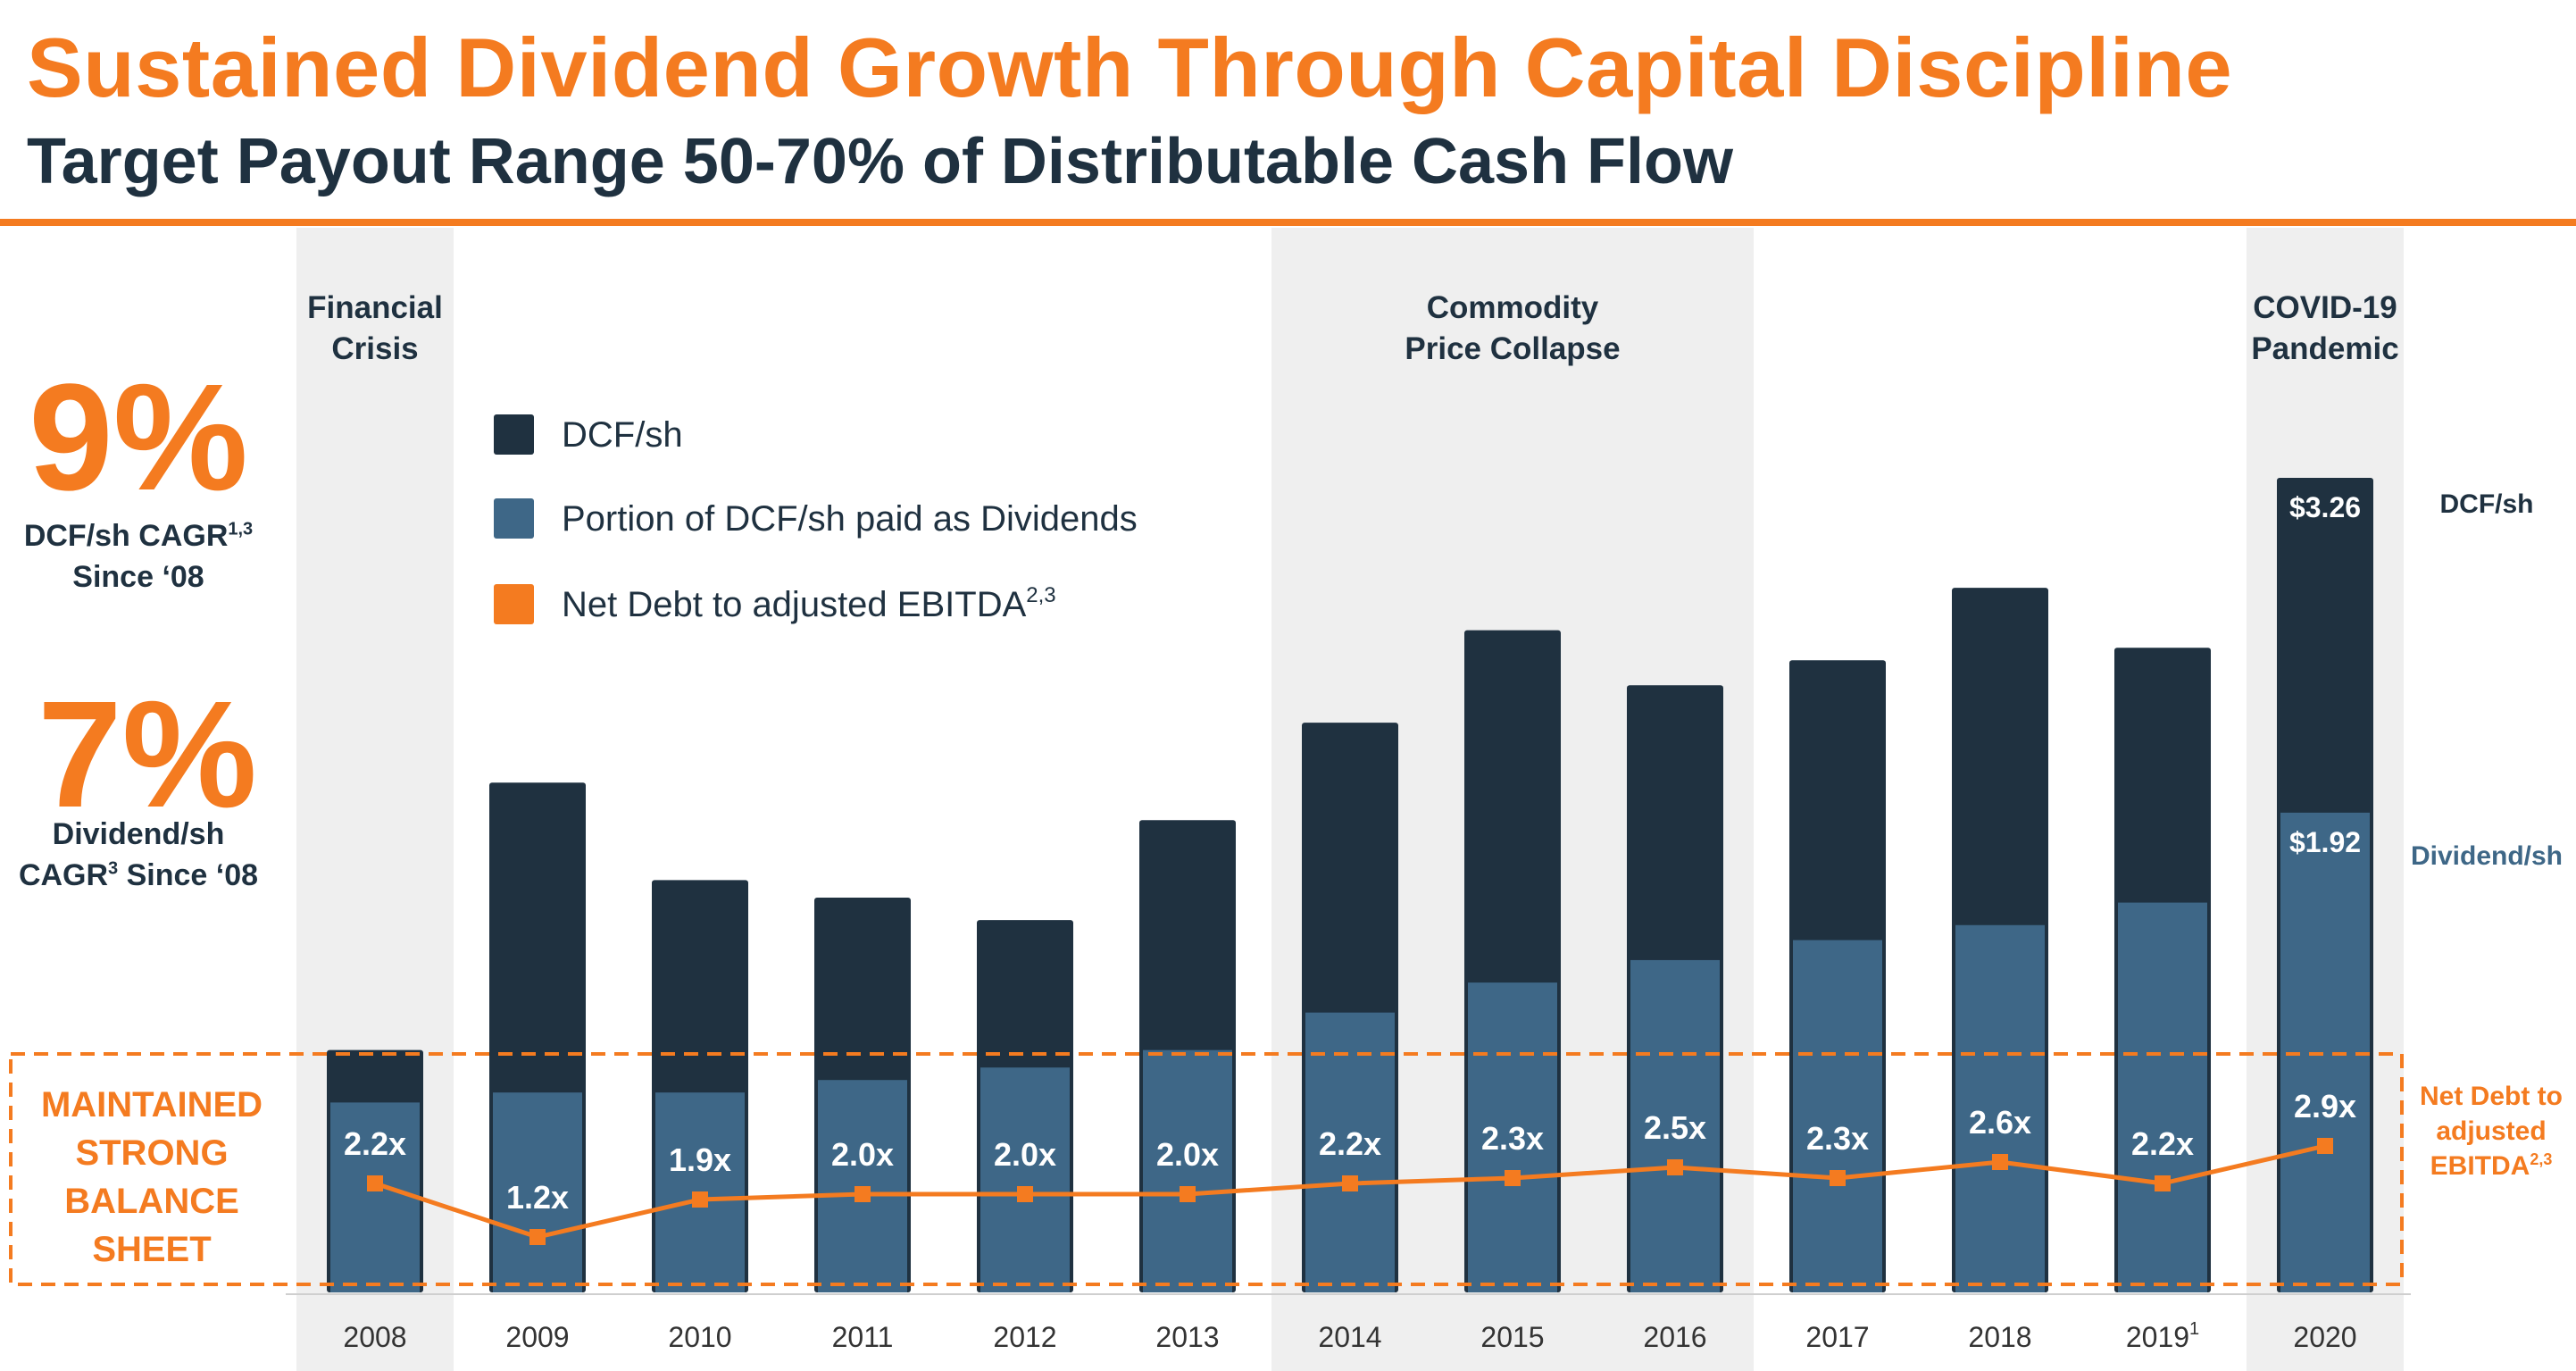 The height and width of the screenshot is (1371, 2576). What do you see at coordinates (1513, 307) in the screenshot?
I see `shaded-period-label: Commodity` at bounding box center [1513, 307].